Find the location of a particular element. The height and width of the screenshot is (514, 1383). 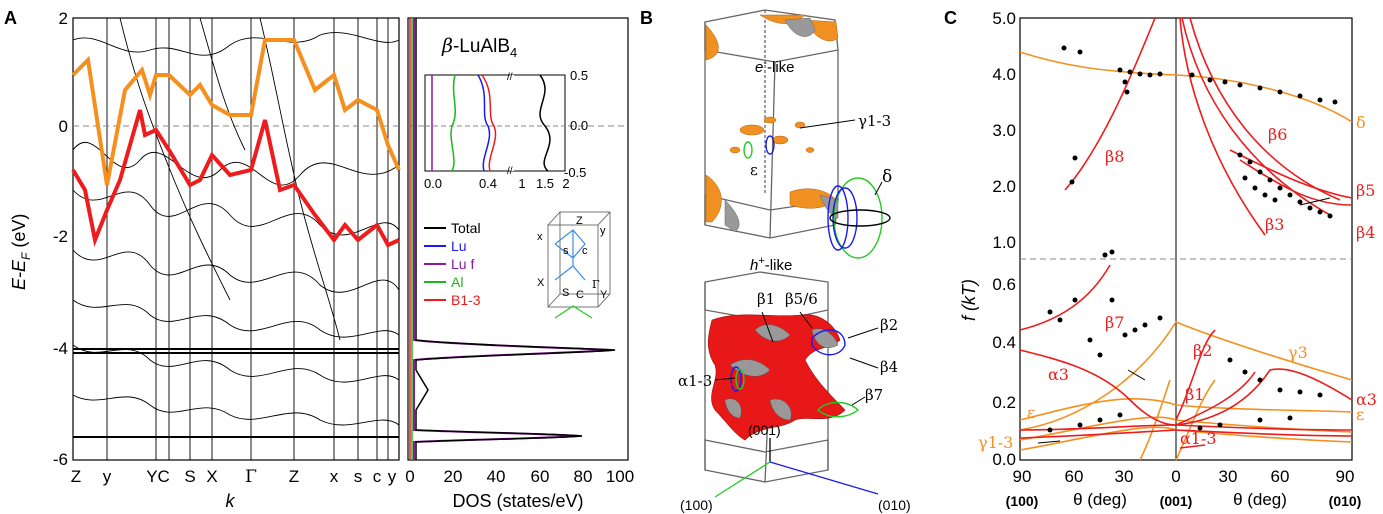

svg-text: C is located at coordinates (580, 295).